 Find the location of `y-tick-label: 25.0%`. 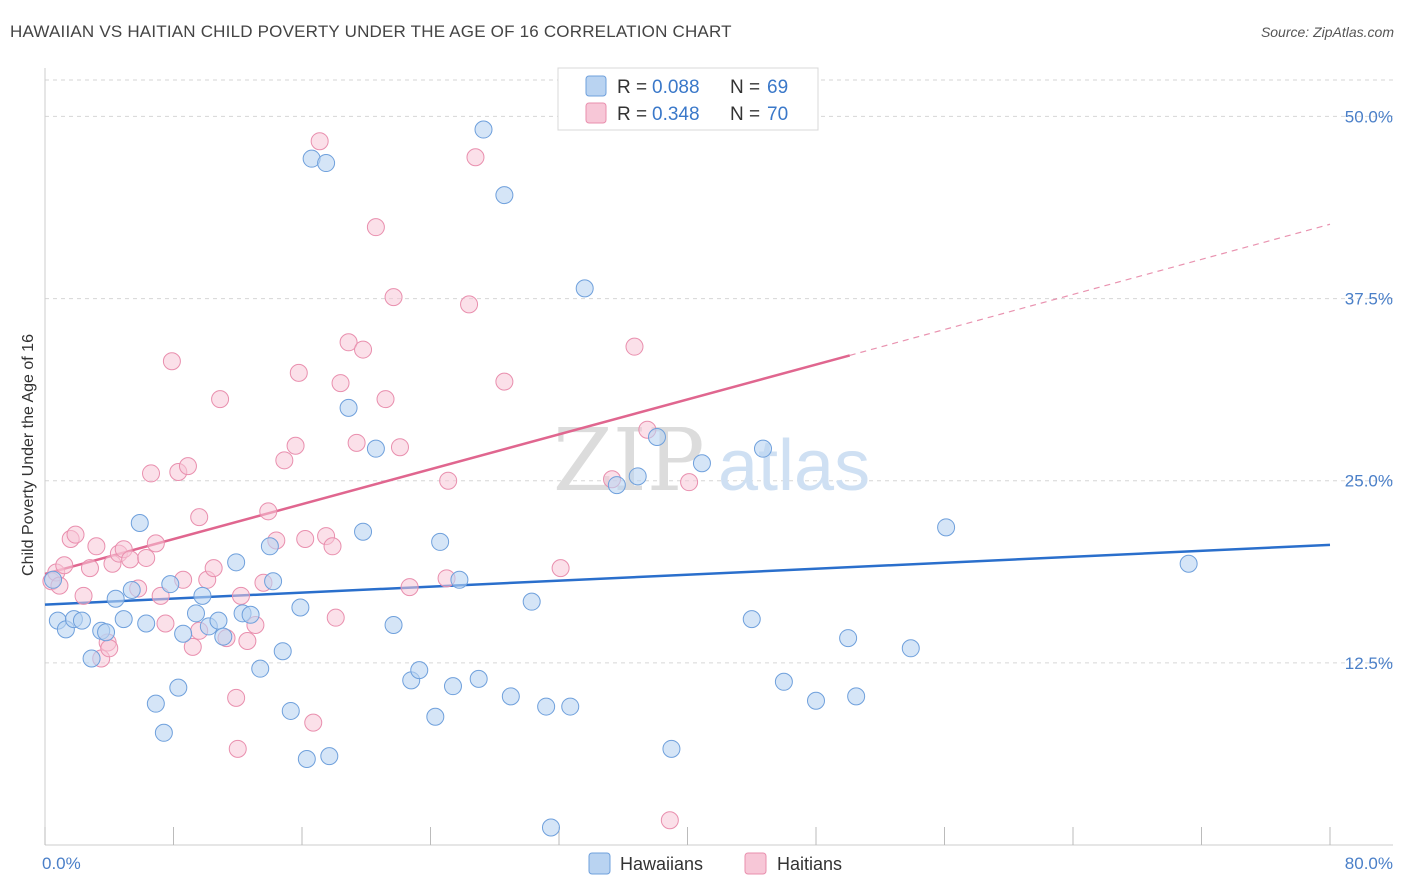

y-tick-label: 25.0% is located at coordinates (1369, 481).